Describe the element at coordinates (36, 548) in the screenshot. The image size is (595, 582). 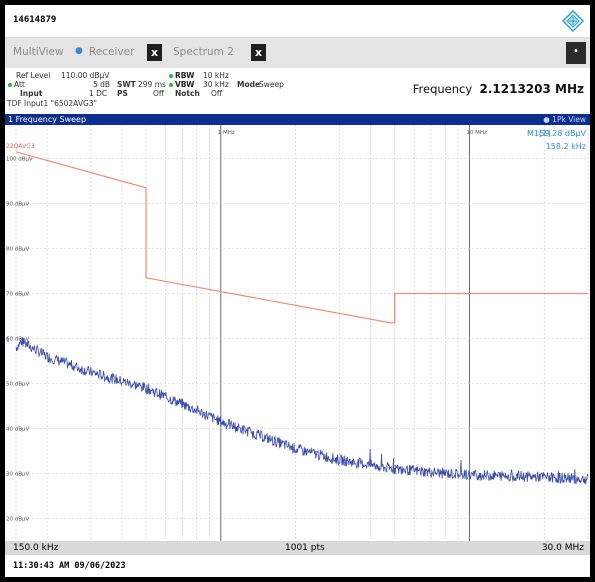
I see `start-frequency: 150.0 kHz` at that location.